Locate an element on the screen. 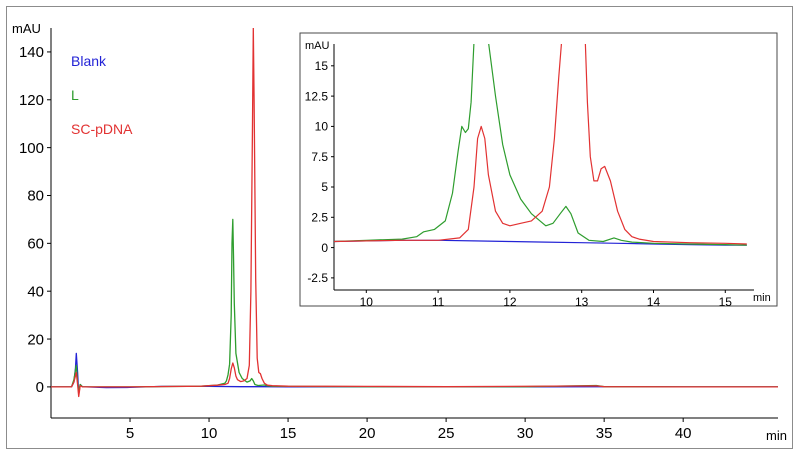 This screenshot has width=800, height=460. inset-y-axis-label: mAU is located at coordinates (317, 46).